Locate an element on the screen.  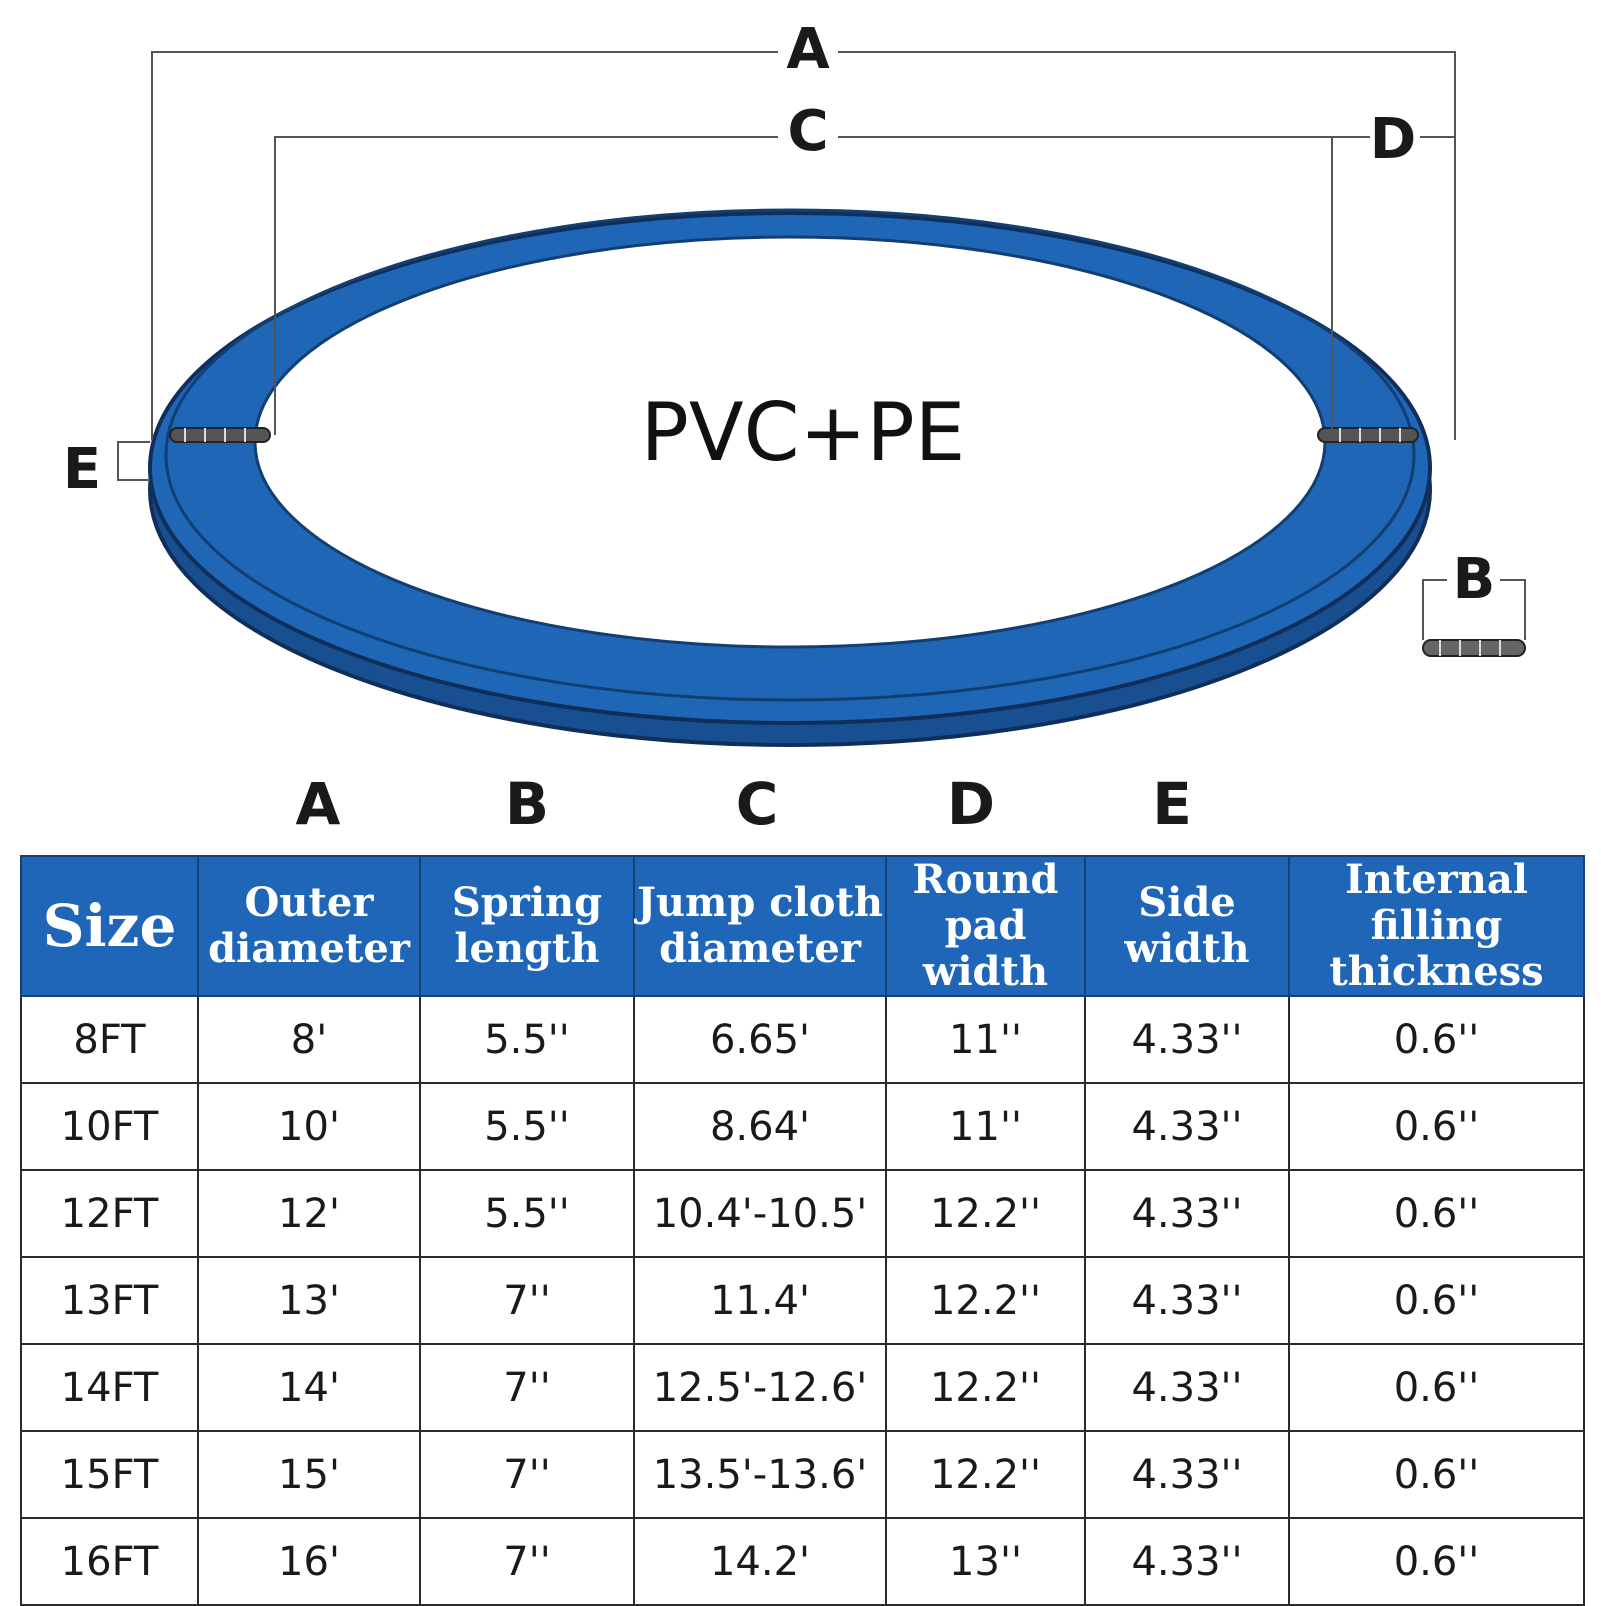
column-letter-b: B is located at coordinates (527, 804).